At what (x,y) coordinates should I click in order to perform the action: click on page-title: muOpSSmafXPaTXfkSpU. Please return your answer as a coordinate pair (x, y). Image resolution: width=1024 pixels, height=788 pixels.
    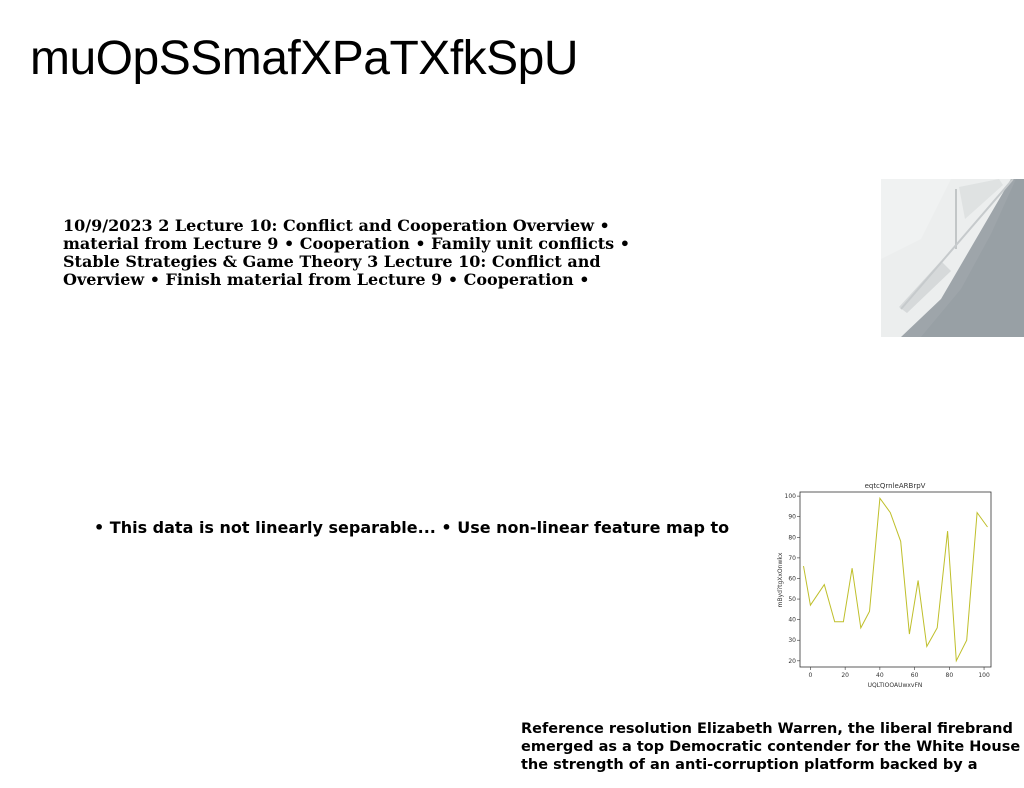
    Looking at the image, I should click on (304, 58).